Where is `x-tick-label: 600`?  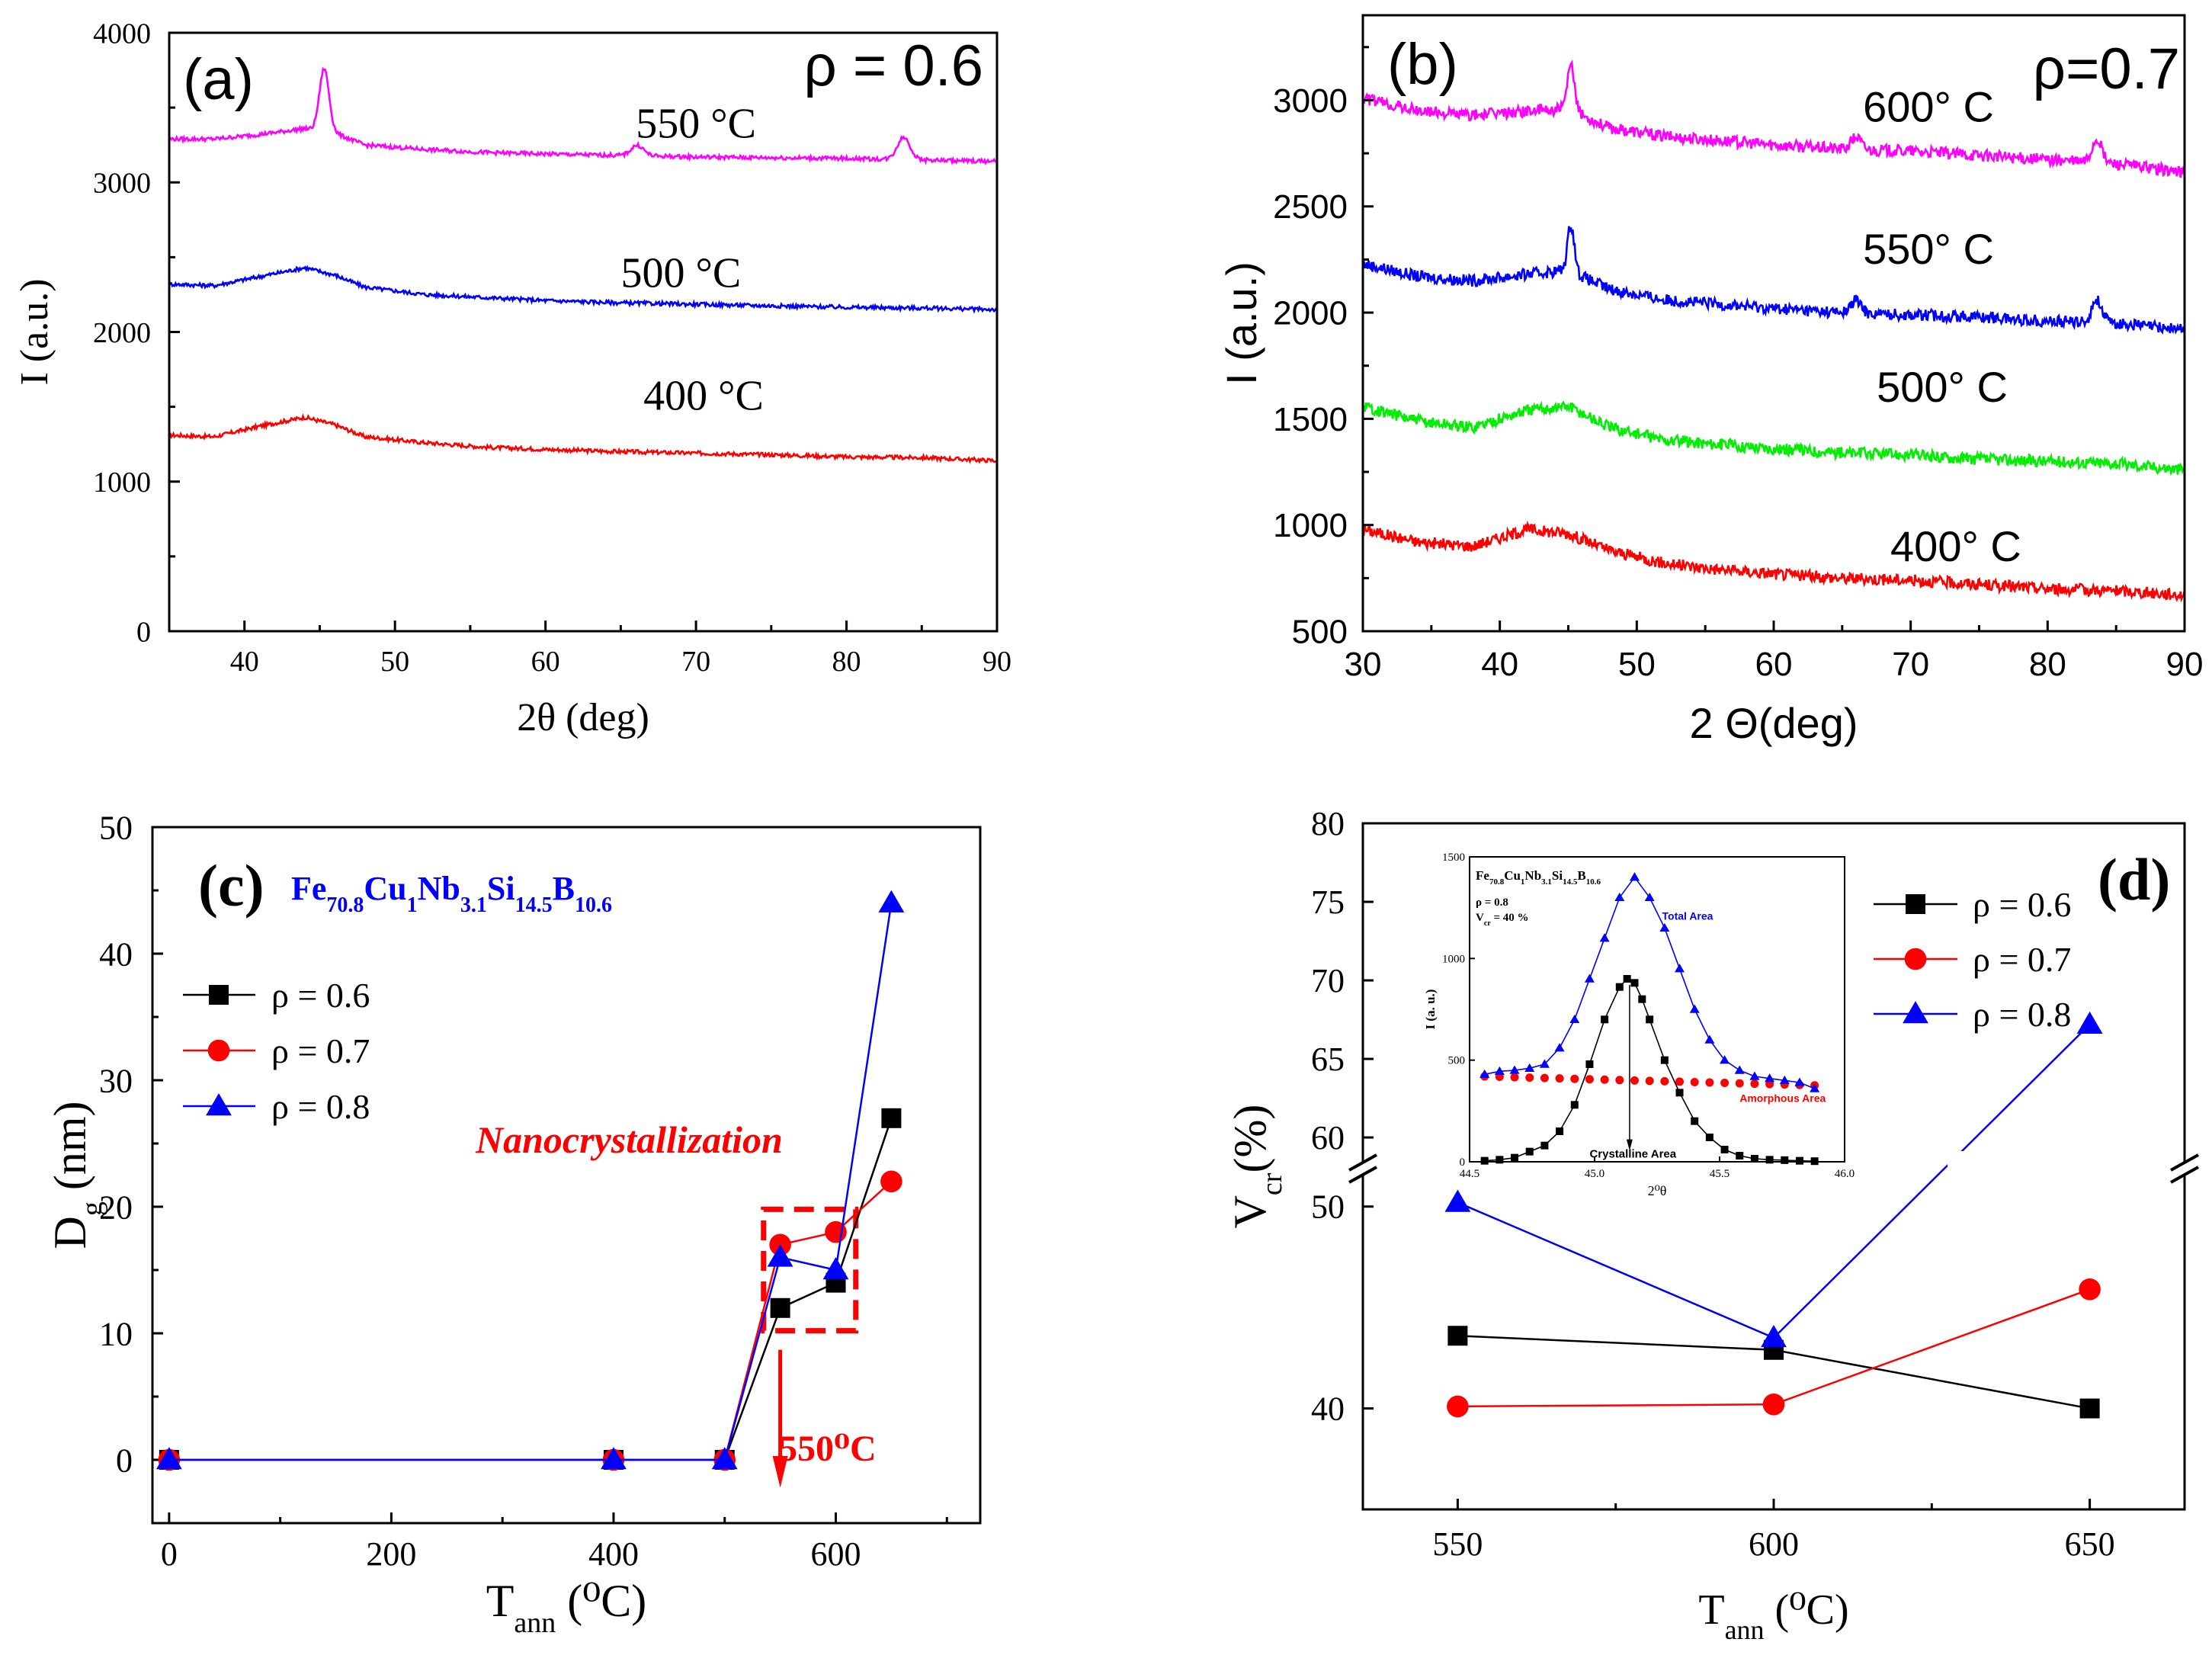 x-tick-label: 600 is located at coordinates (835, 1554).